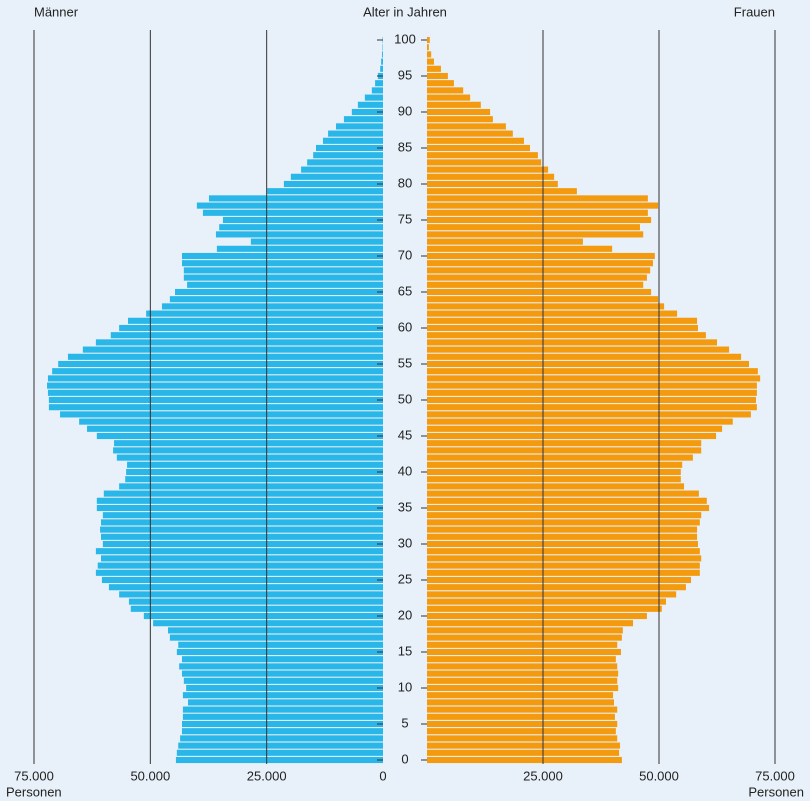 The height and width of the screenshot is (801, 810). What do you see at coordinates (405, 362) in the screenshot?
I see `y-tick-label: 55` at bounding box center [405, 362].